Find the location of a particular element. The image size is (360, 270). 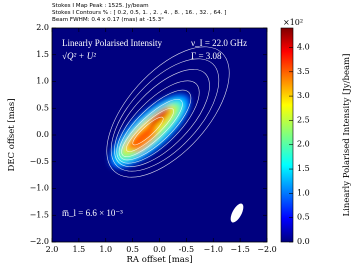

y-tick-label: 0.0 is located at coordinates (42, 134).